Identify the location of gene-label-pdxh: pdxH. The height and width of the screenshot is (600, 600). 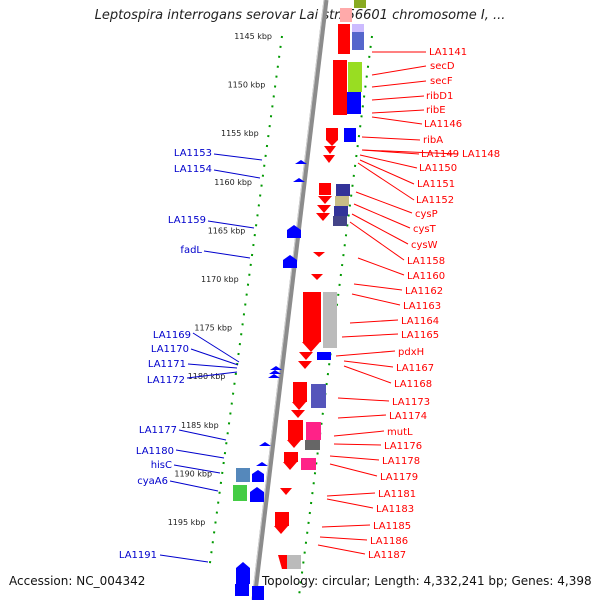
(411, 352).